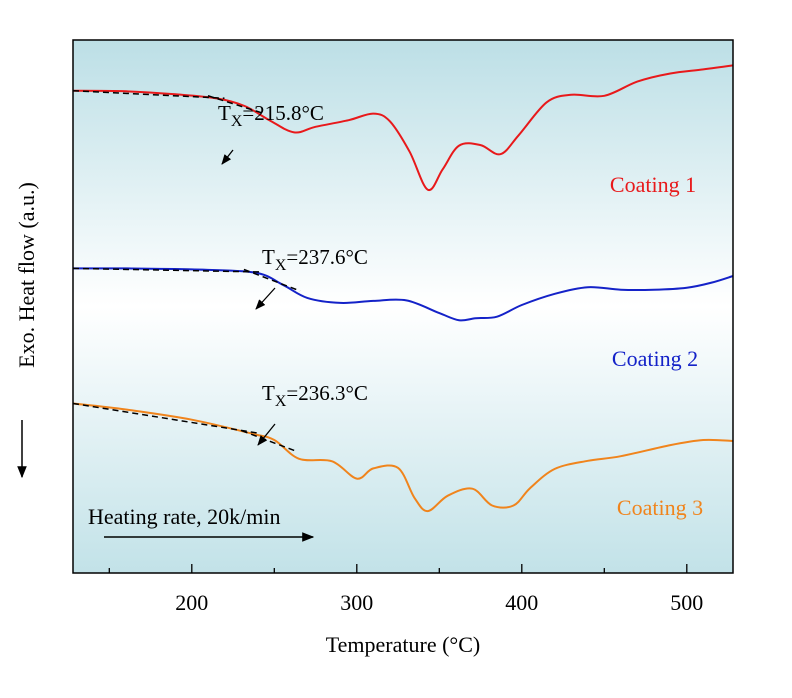  What do you see at coordinates (315, 259) in the screenshot?
I see `onset-label: TX=237.6°C` at bounding box center [315, 259].